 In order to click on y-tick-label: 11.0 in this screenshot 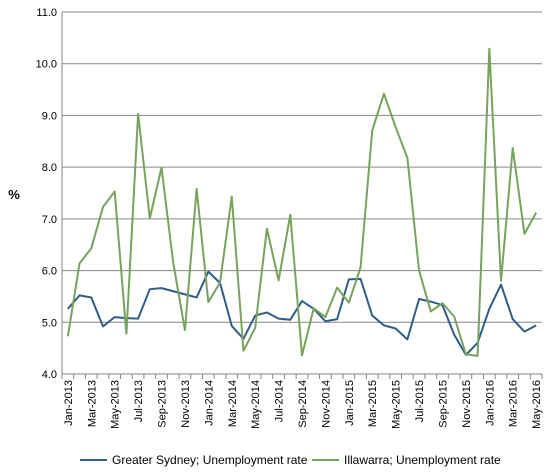, I will do `click(46, 13)`.